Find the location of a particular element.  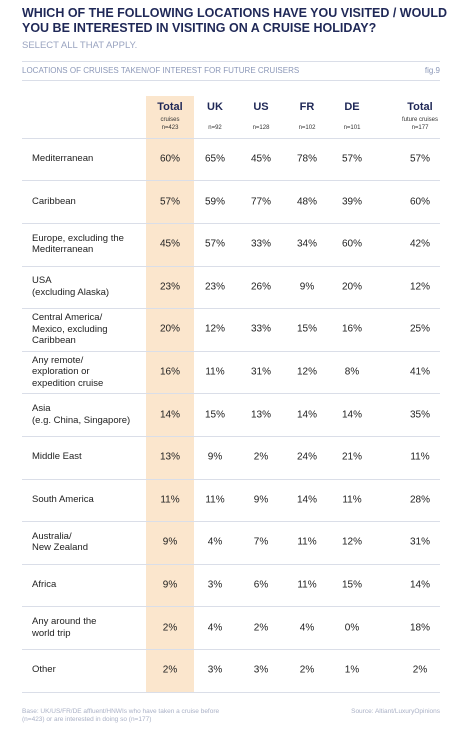

row-label: (e.g. China, Singapore) is located at coordinates (81, 420).